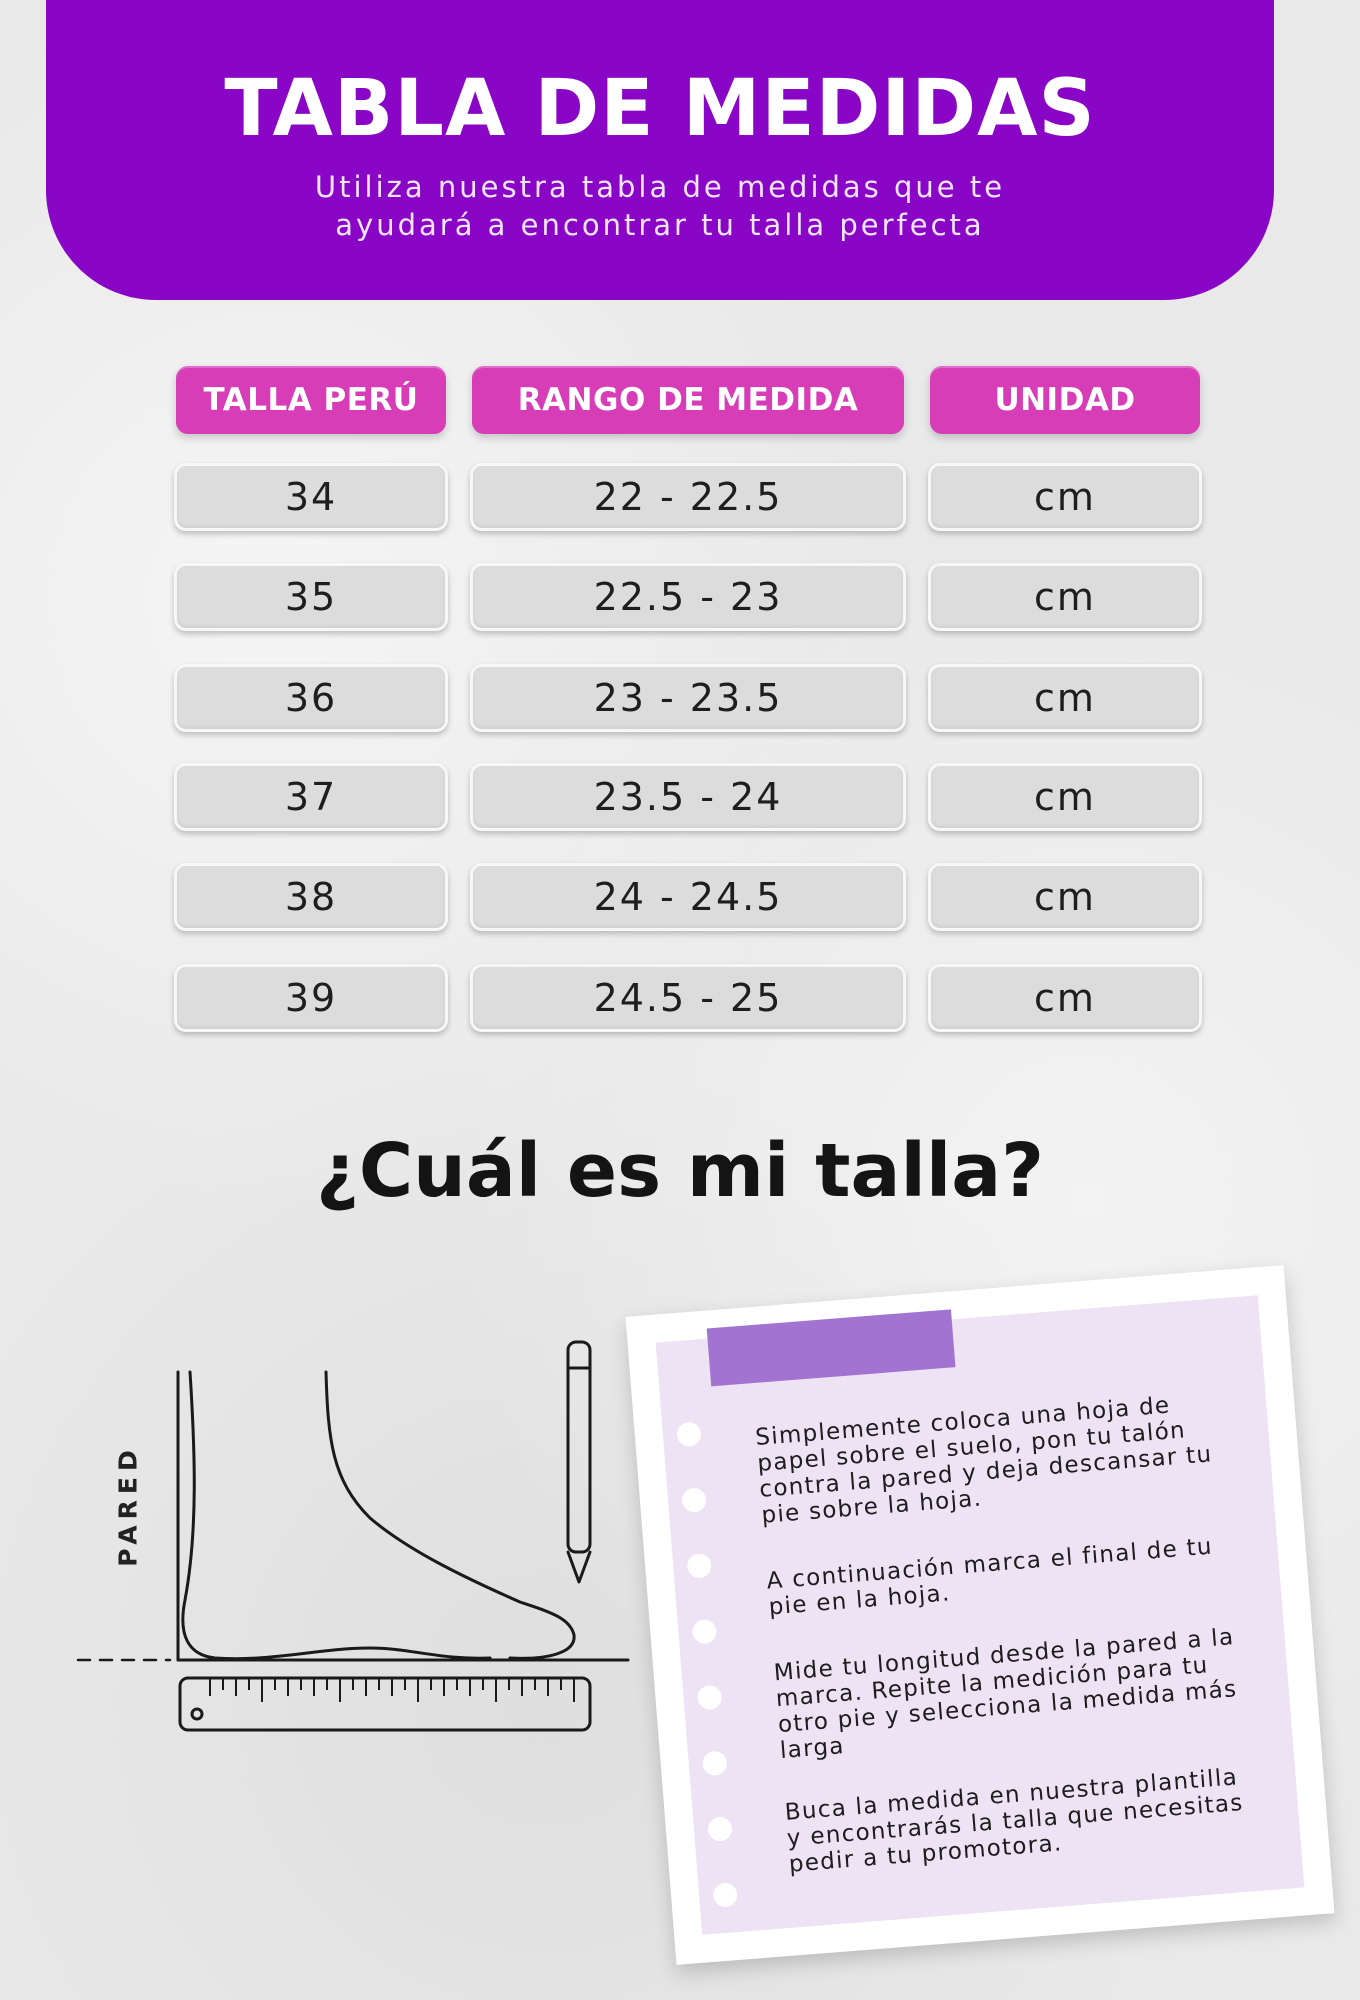  What do you see at coordinates (311, 698) in the screenshot?
I see `table-cell-talla: 36` at bounding box center [311, 698].